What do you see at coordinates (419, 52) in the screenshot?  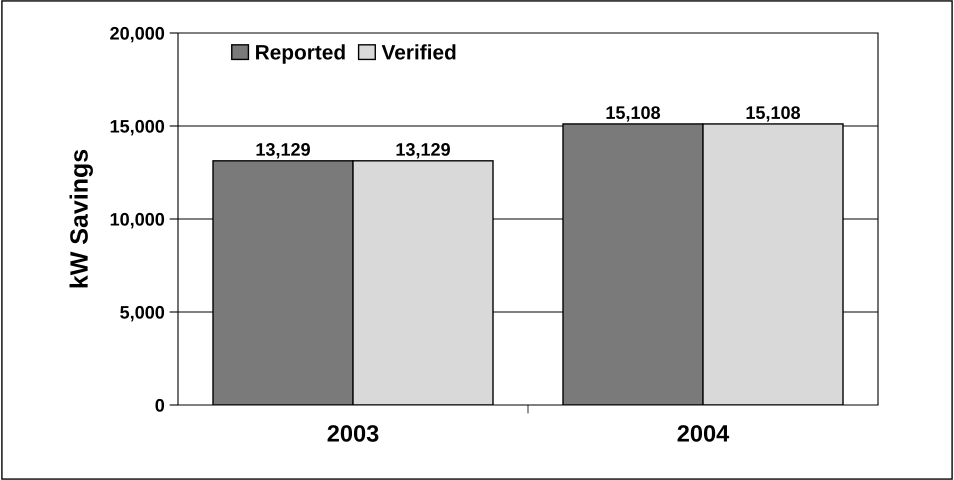 I see `legend-label: Verified` at bounding box center [419, 52].